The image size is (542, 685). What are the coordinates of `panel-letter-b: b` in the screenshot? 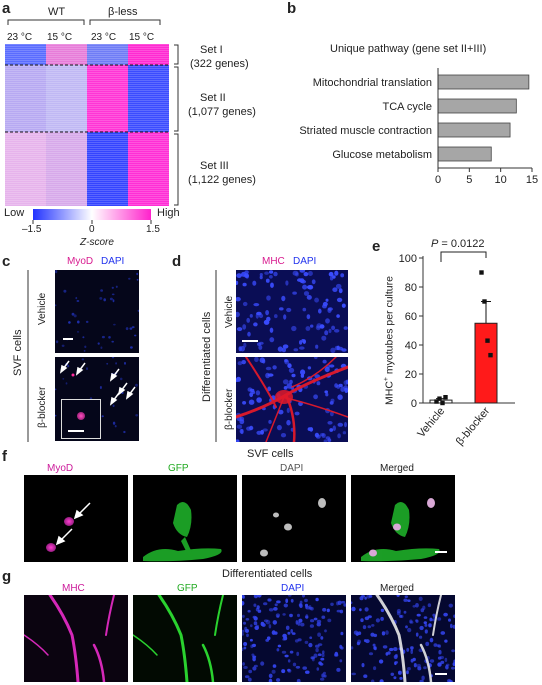 It's located at (292, 8).